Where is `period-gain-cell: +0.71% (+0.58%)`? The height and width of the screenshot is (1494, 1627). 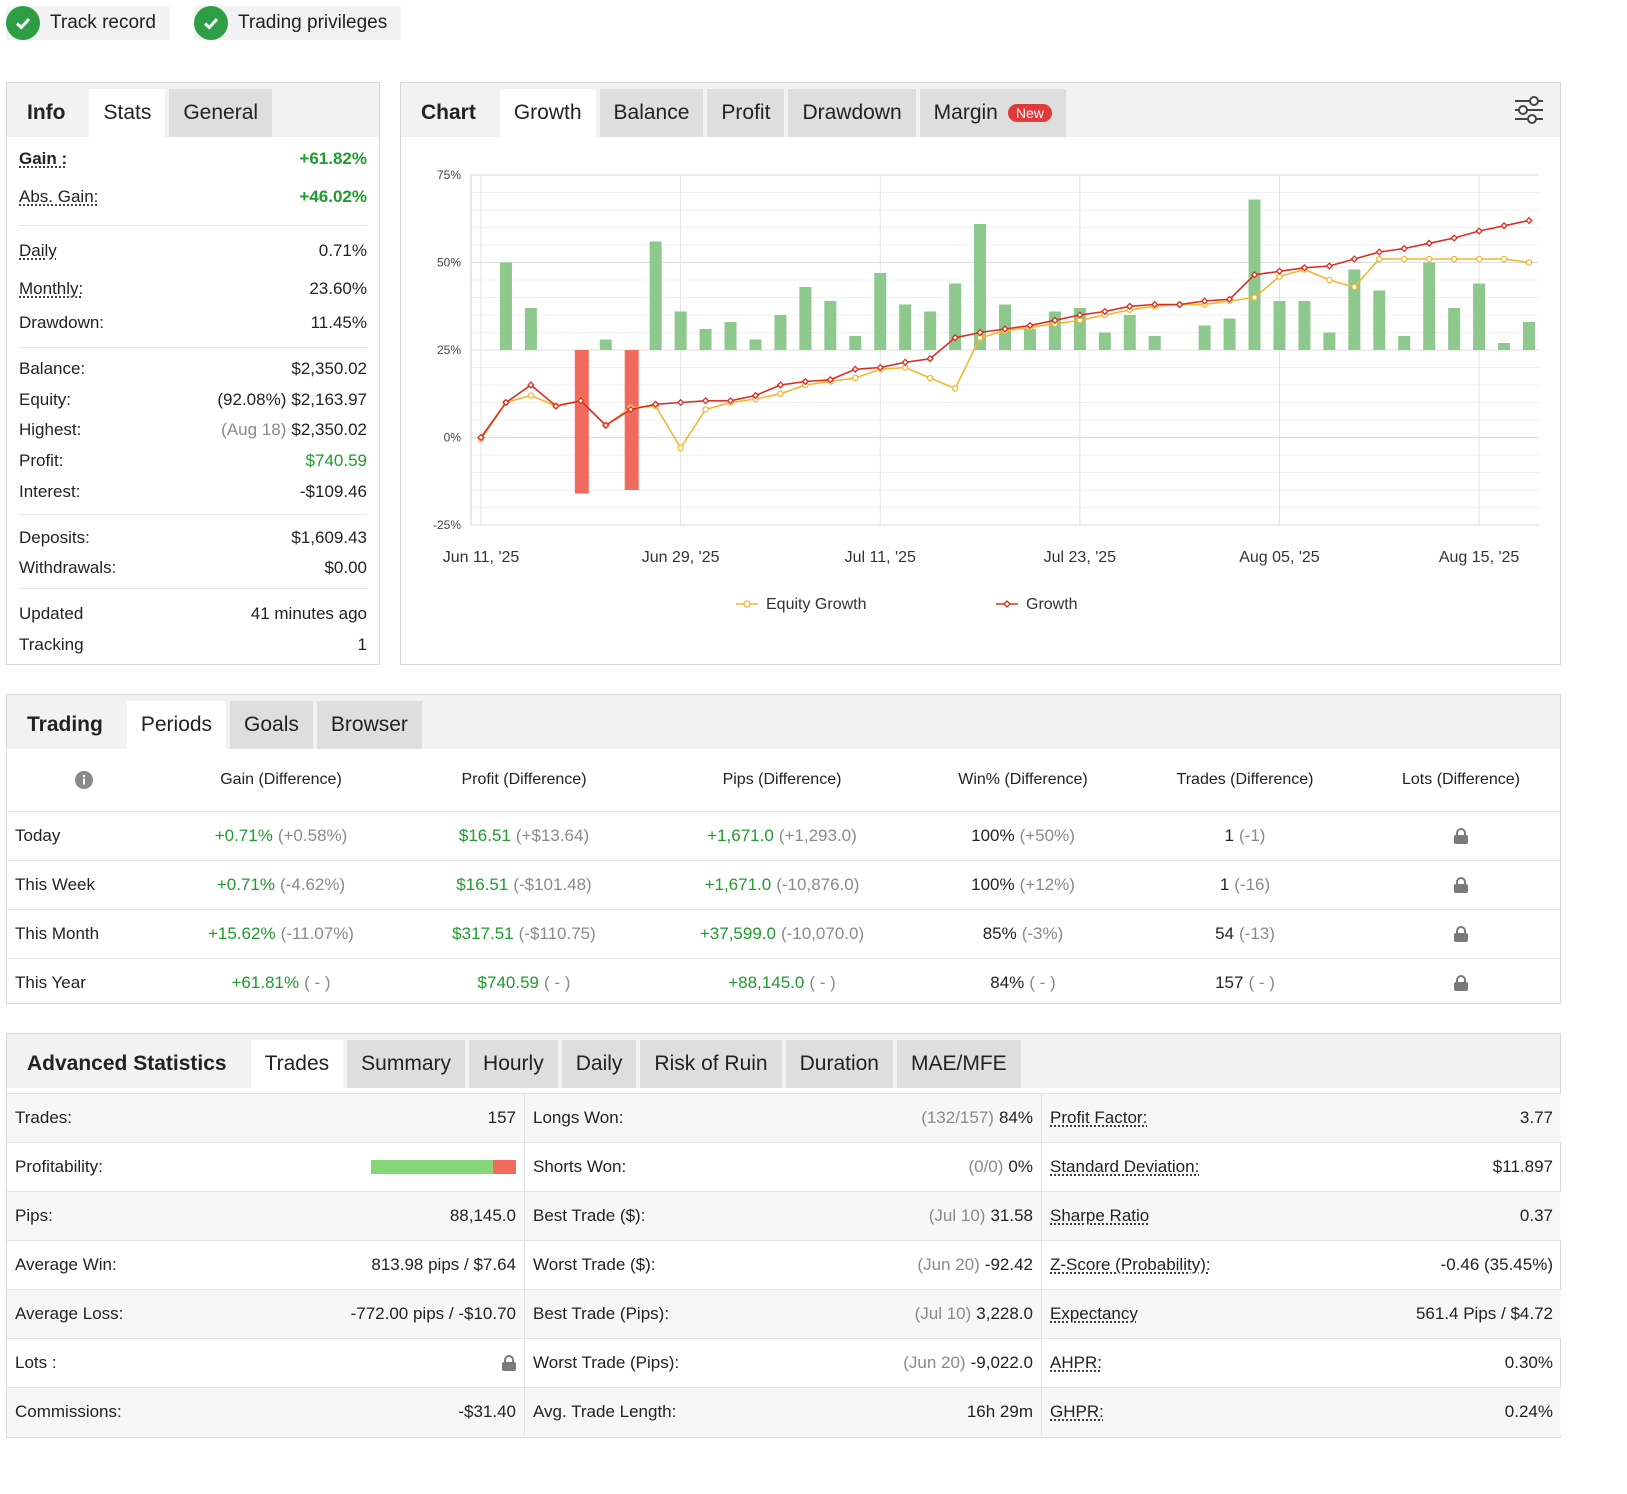
period-gain-cell: +0.71% (+0.58%) is located at coordinates (281, 836).